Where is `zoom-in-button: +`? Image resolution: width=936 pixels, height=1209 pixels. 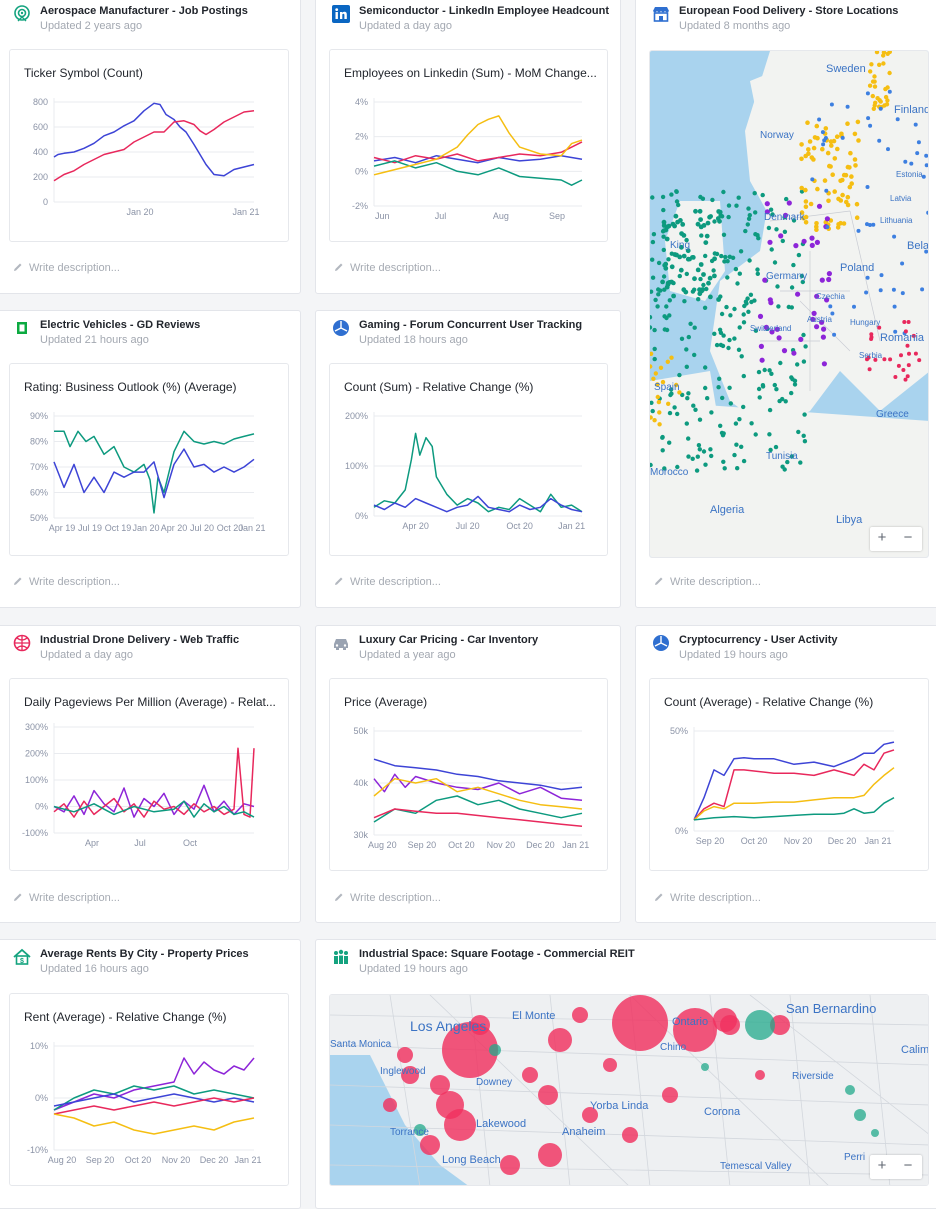
zoom-in-button: + is located at coordinates (882, 1165).